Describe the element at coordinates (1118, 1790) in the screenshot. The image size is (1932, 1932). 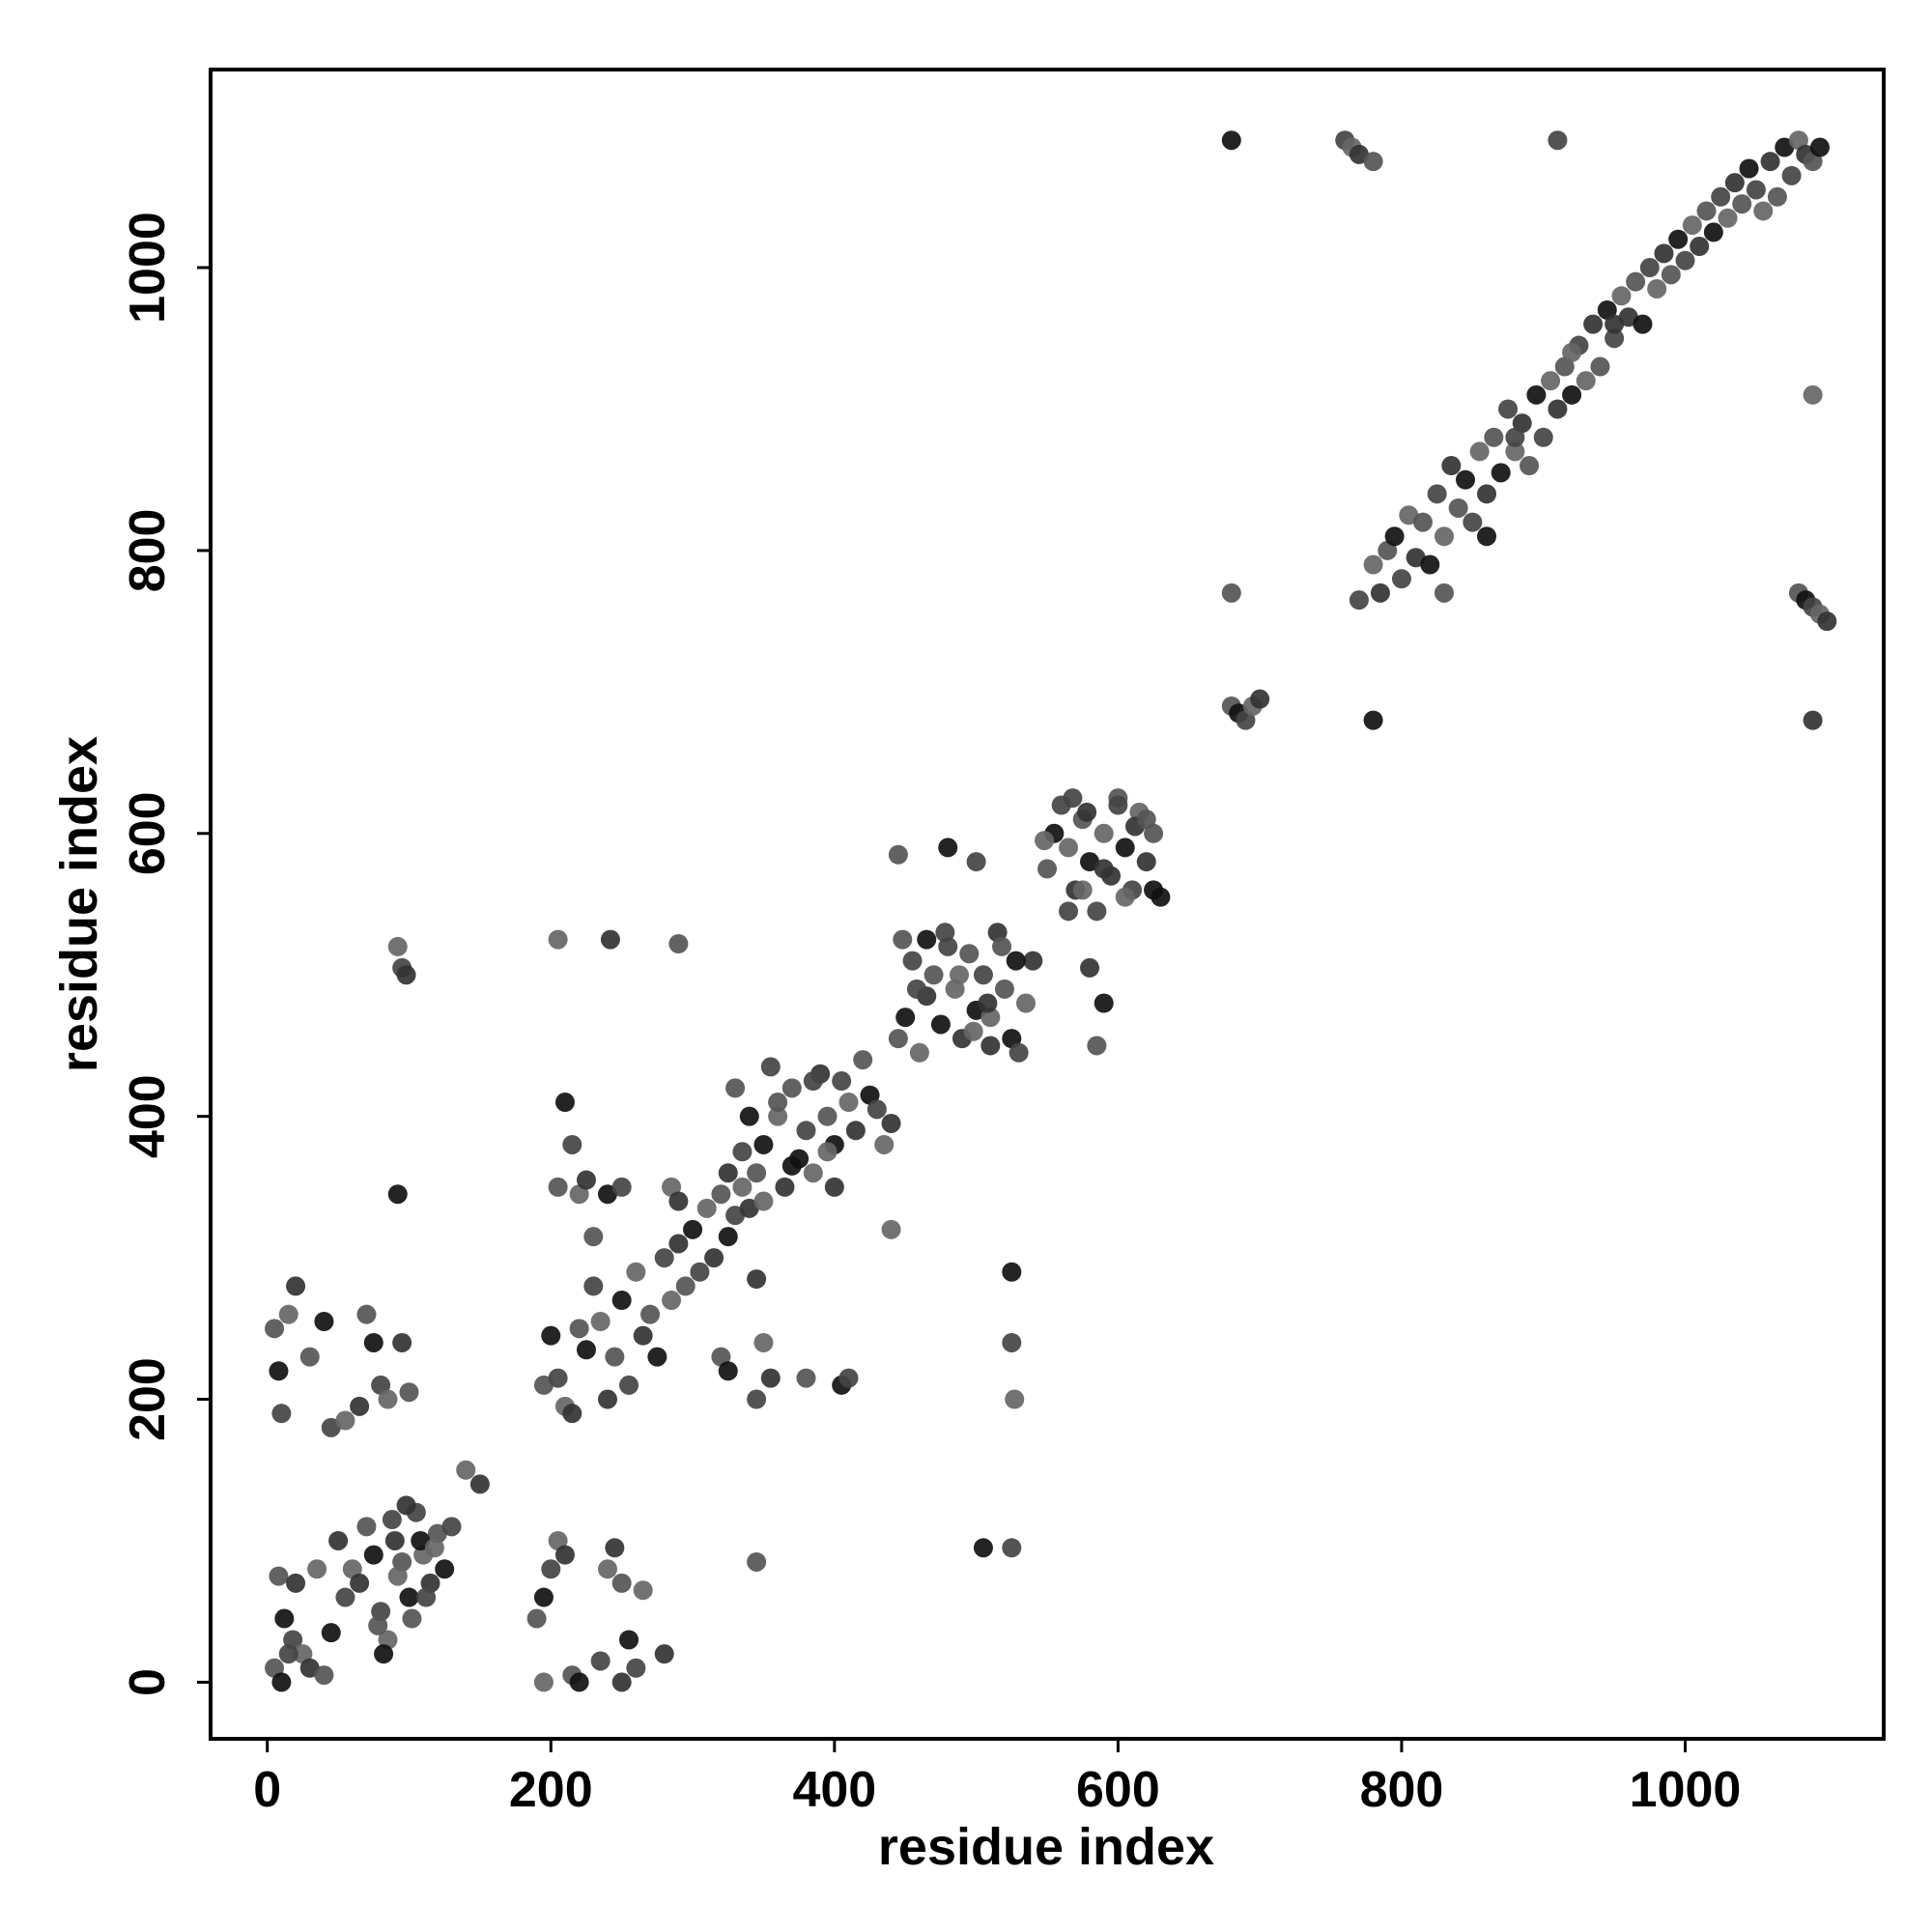
I see `x-tick-label: 600` at that location.